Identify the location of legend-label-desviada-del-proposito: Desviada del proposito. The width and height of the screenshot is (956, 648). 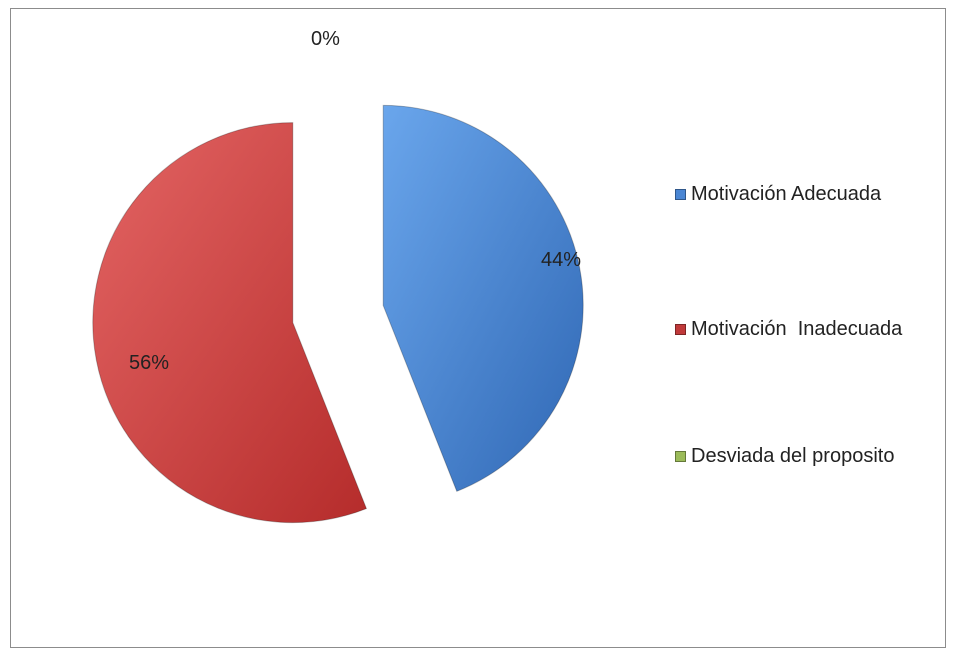
(793, 455).